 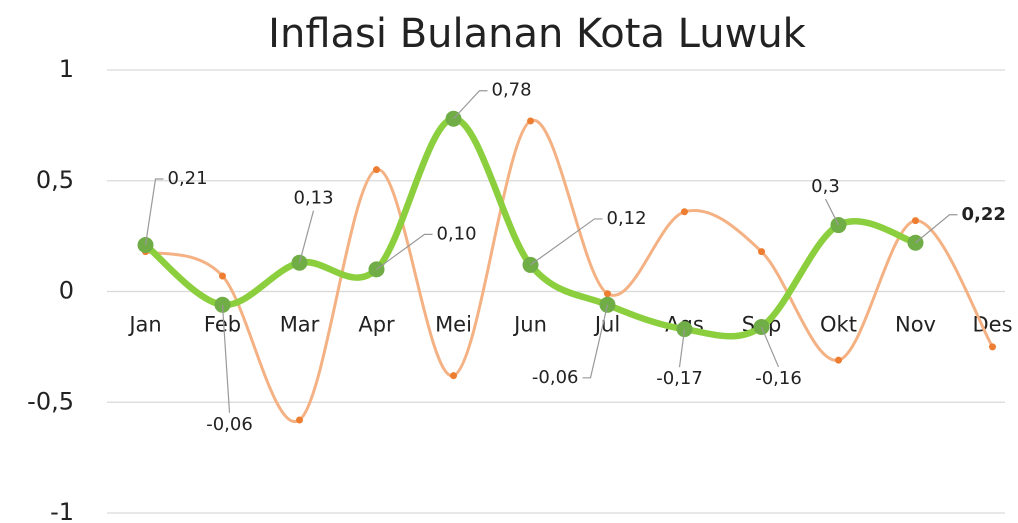 I want to click on x-tick-label: Mar, so click(x=300, y=325).